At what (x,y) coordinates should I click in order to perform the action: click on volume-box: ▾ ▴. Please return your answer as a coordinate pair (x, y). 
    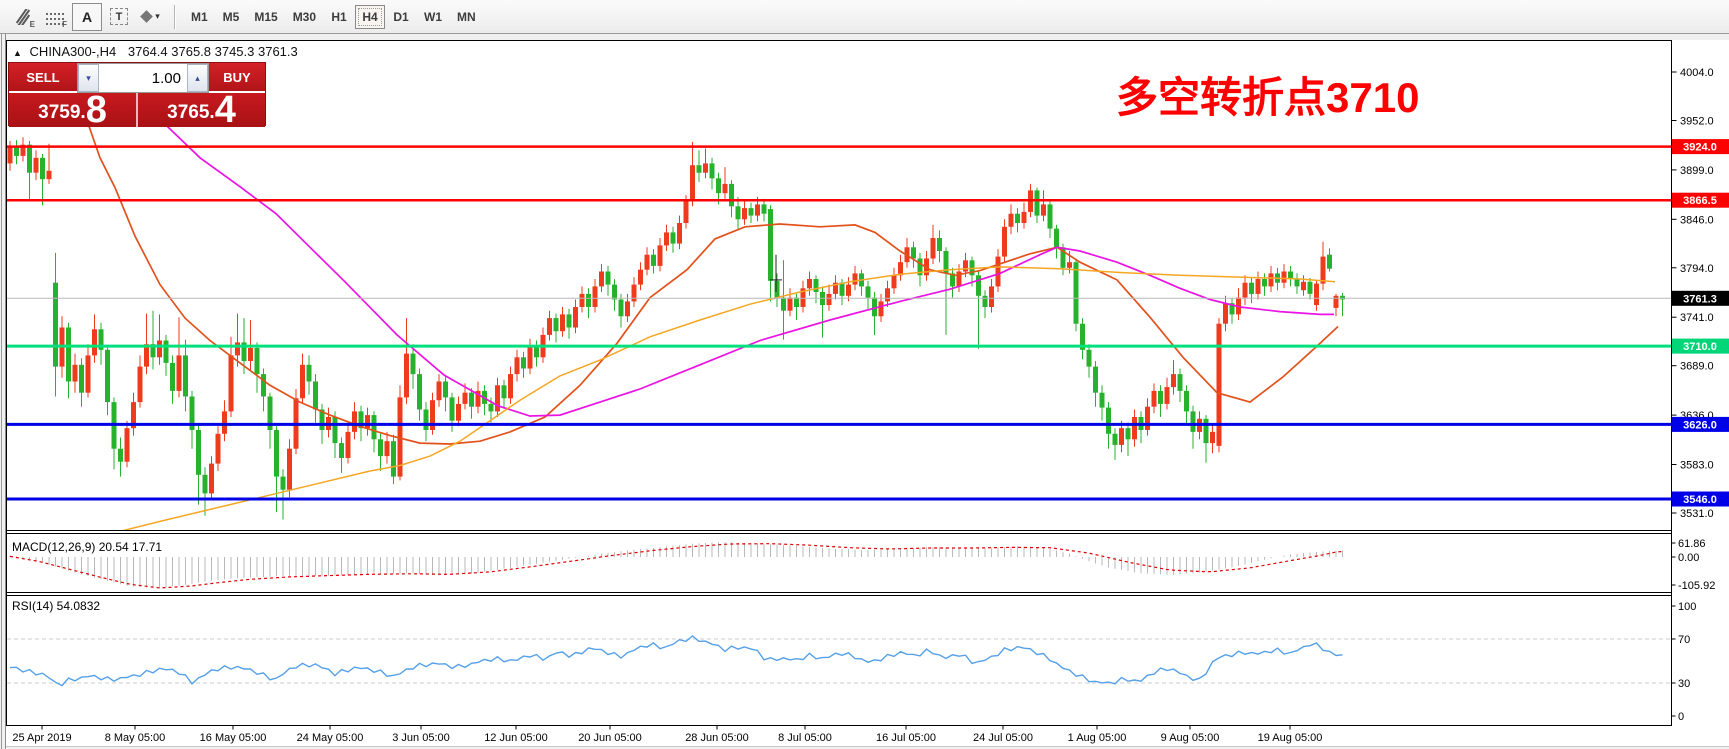
    Looking at the image, I should click on (143, 78).